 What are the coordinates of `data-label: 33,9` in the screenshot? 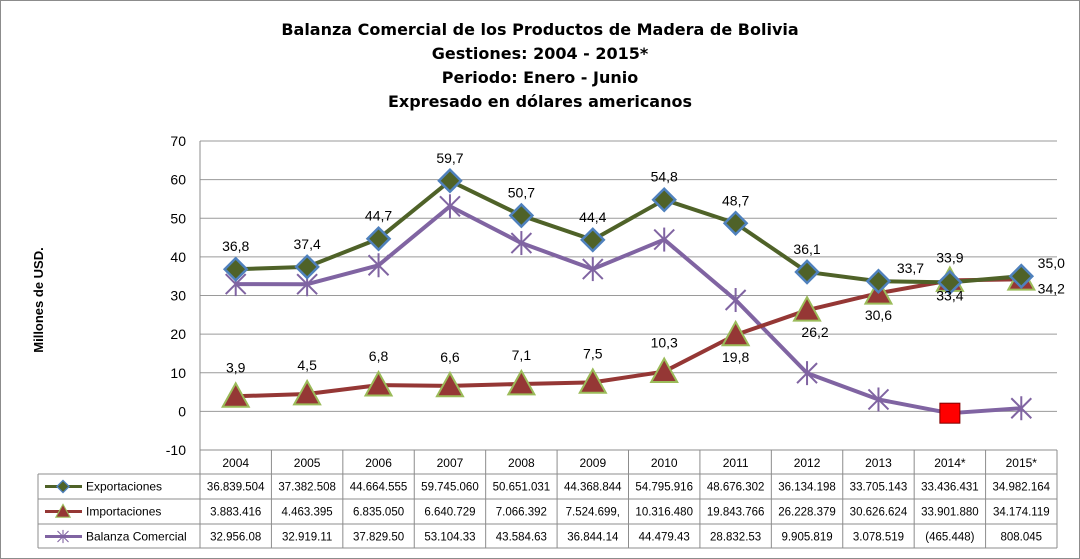 It's located at (949, 257).